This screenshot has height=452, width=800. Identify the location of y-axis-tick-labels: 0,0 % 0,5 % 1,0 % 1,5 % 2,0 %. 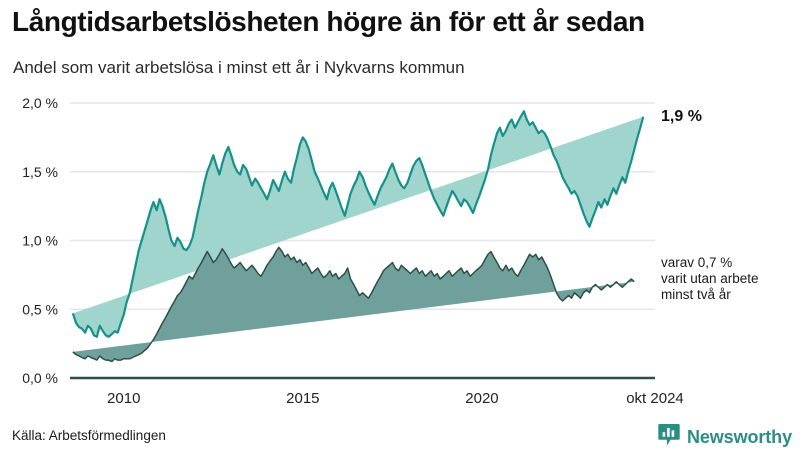
(40, 240).